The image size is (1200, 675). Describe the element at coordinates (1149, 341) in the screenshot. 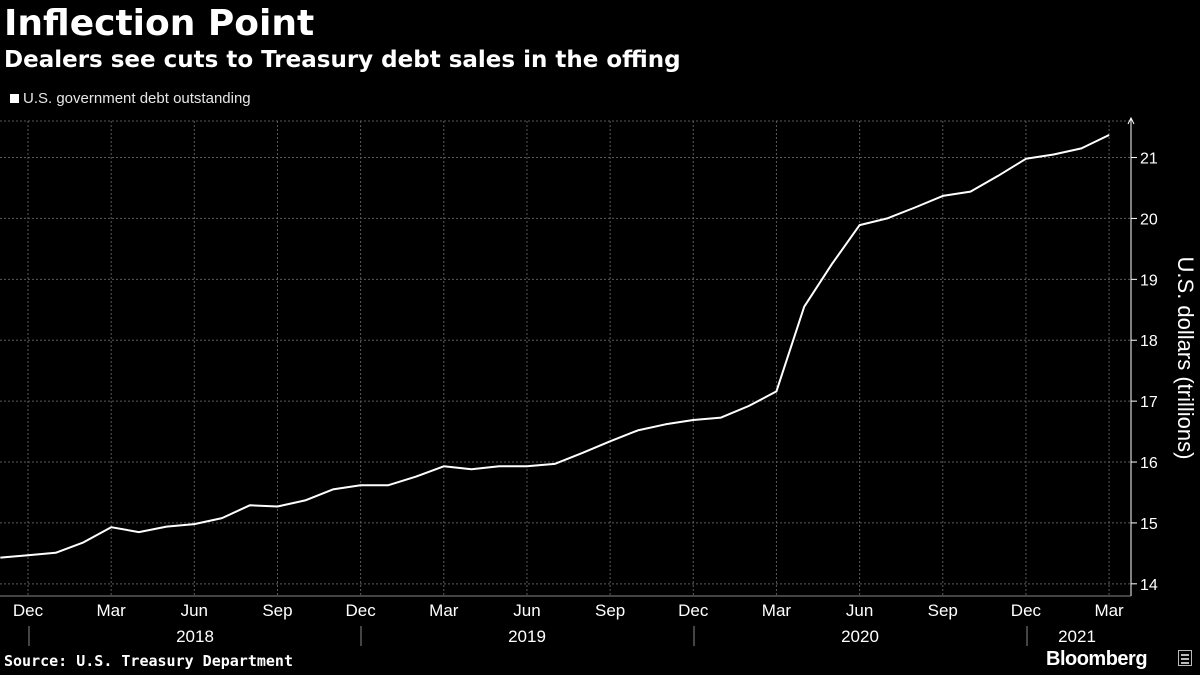

I see `y-tick-label: 18` at that location.